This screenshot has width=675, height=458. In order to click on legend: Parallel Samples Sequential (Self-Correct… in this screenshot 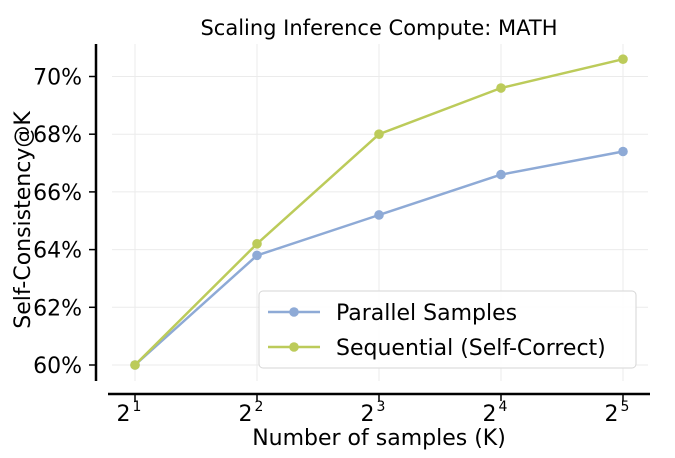, I will do `click(447, 329)`.